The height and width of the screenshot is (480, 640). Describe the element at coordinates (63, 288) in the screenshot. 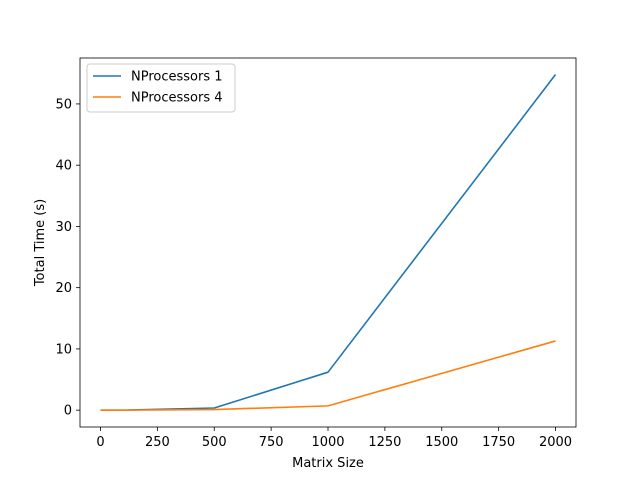

I see `y-tick-label: 20` at that location.